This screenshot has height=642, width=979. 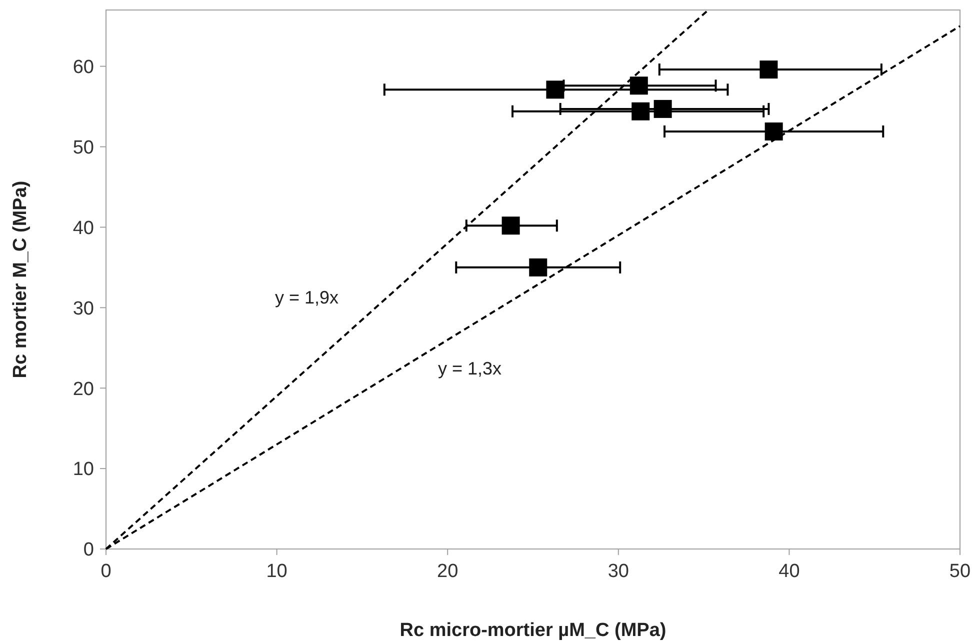 What do you see at coordinates (533, 630) in the screenshot?
I see `x-axis-title: Rc micro-mortier µM_C (MPa)` at bounding box center [533, 630].